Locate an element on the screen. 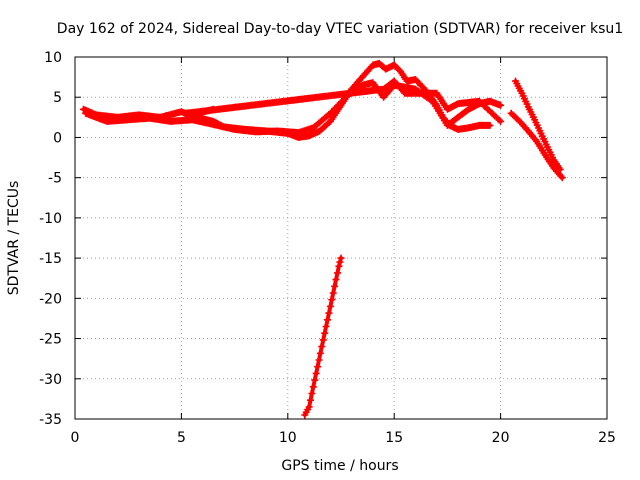 The height and width of the screenshot is (480, 640). y-tick-label: -25 is located at coordinates (50, 340).